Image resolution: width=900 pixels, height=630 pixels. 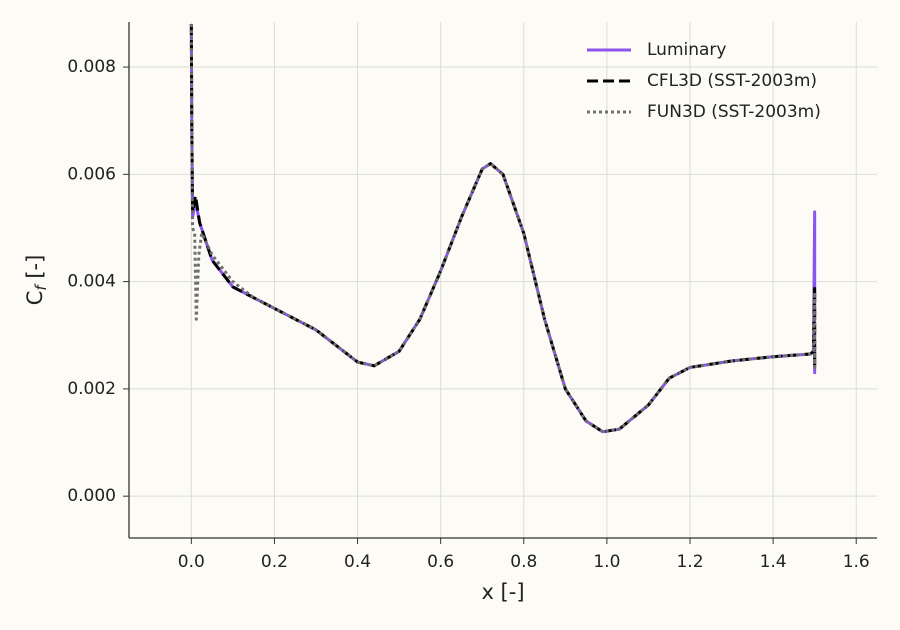 What do you see at coordinates (41, 287) in the screenshot?
I see `y-label-sub: f` at bounding box center [41, 287].